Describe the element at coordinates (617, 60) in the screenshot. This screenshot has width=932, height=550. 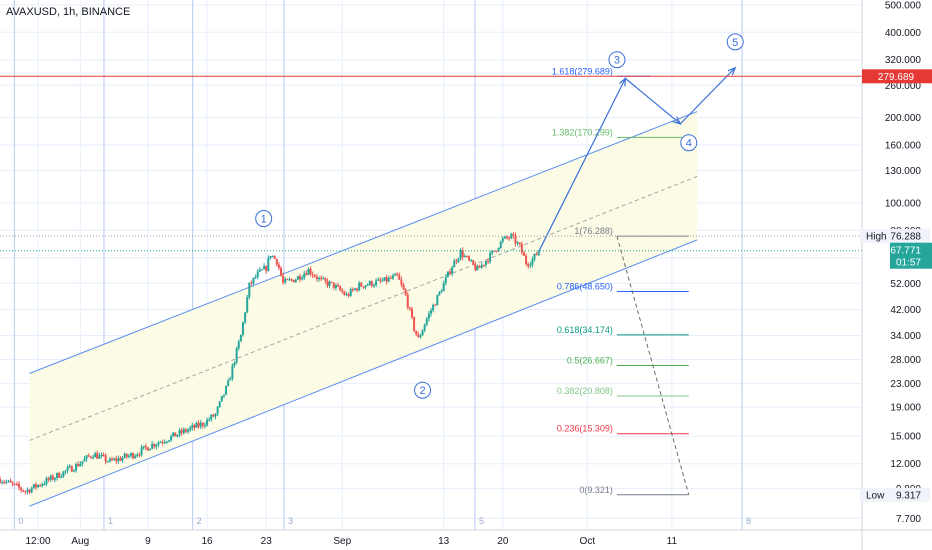
I see `wave-label-circle` at that location.